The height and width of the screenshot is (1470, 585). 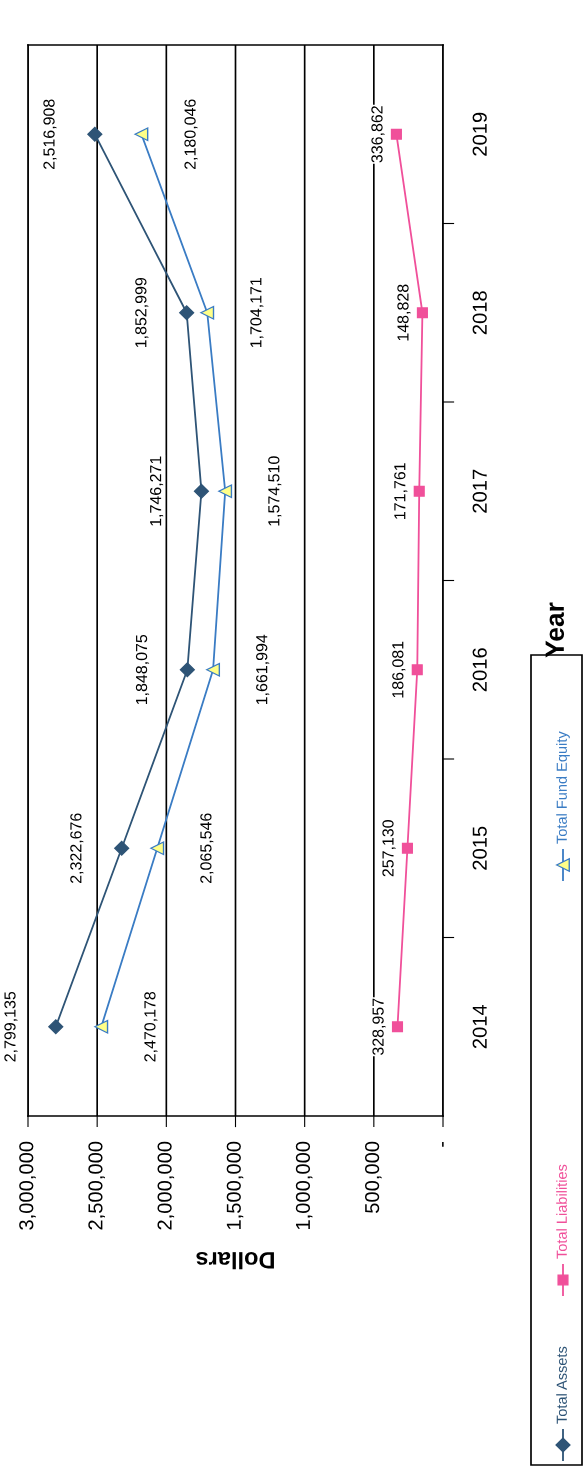 What do you see at coordinates (563, 787) in the screenshot?
I see `text: Total Fund Equity` at bounding box center [563, 787].